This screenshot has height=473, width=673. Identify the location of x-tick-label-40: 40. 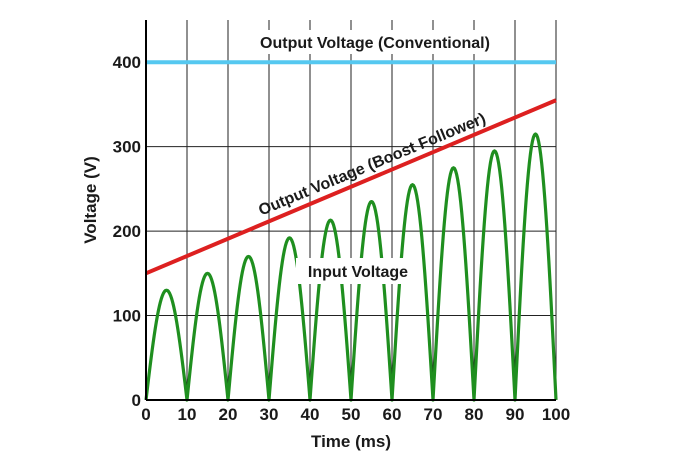
(310, 414).